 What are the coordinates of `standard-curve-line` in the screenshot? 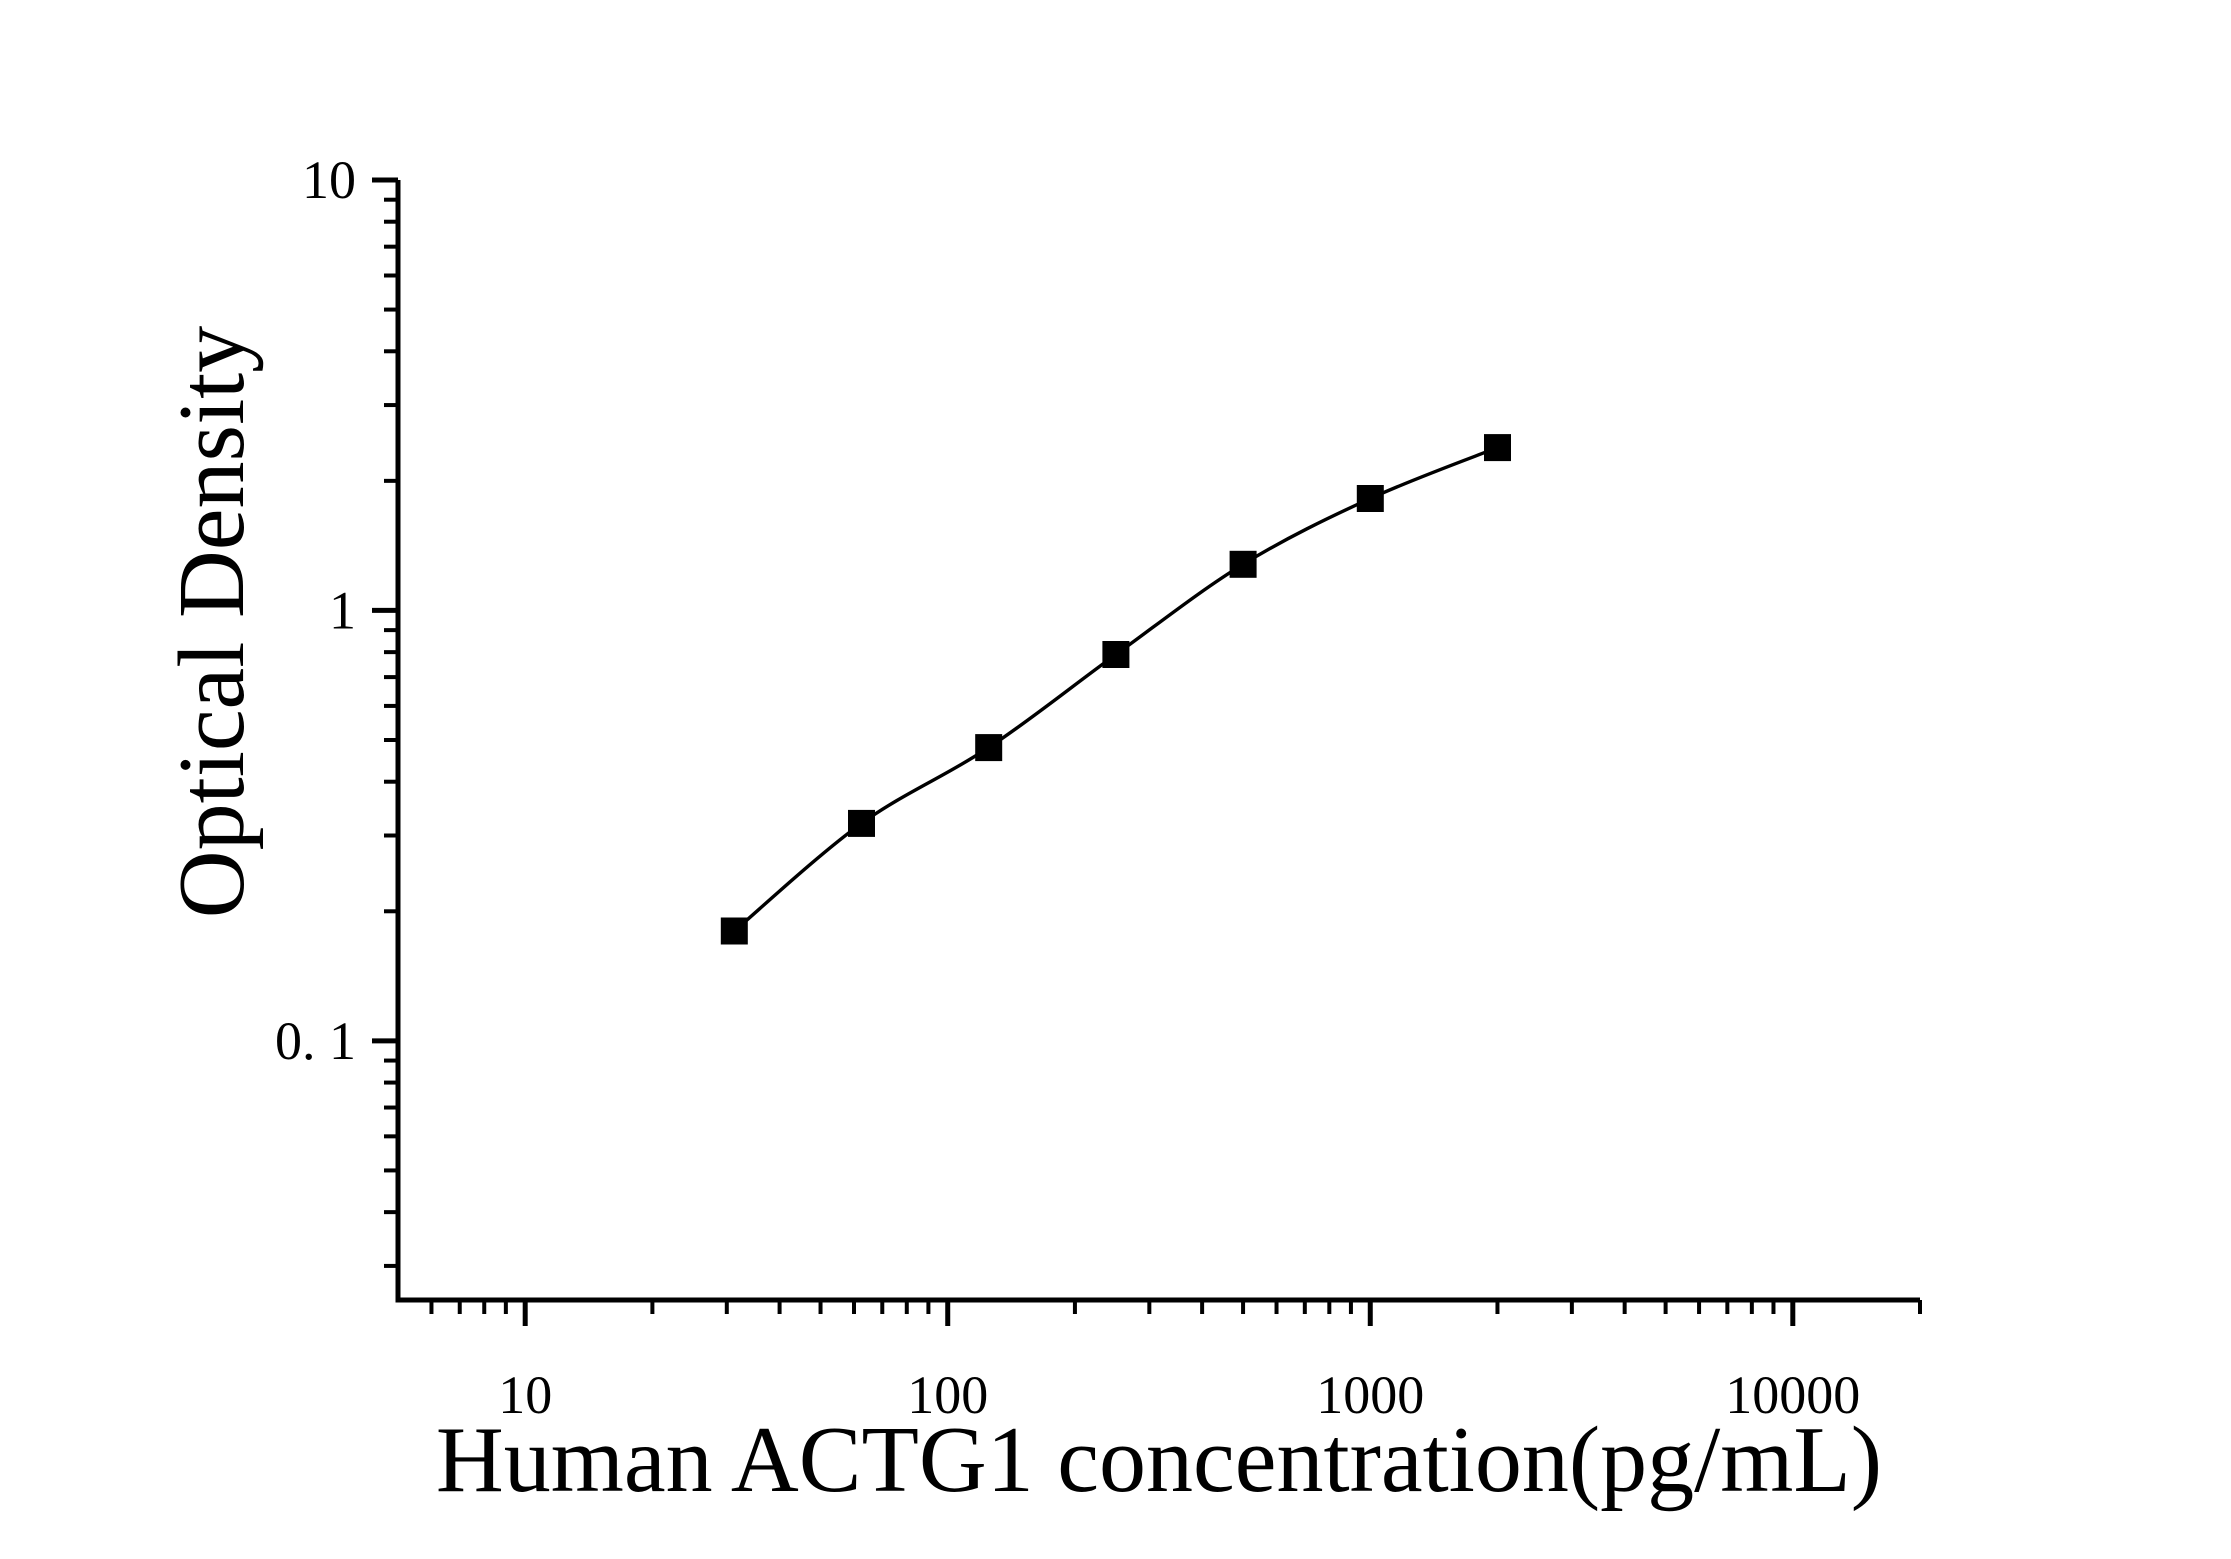 It's located at (1116, 689).